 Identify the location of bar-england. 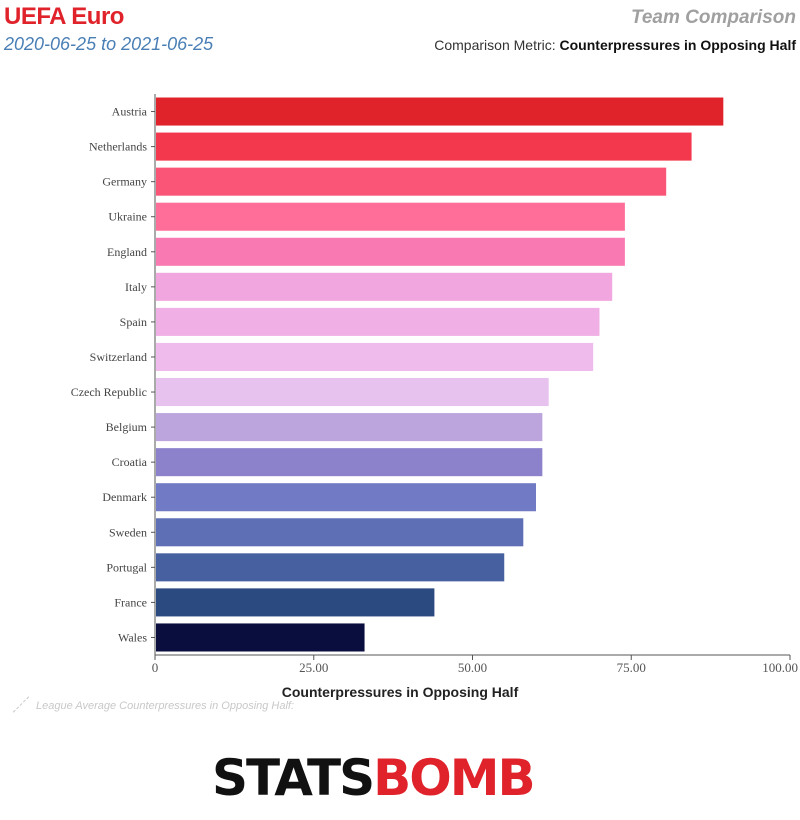
(390, 251).